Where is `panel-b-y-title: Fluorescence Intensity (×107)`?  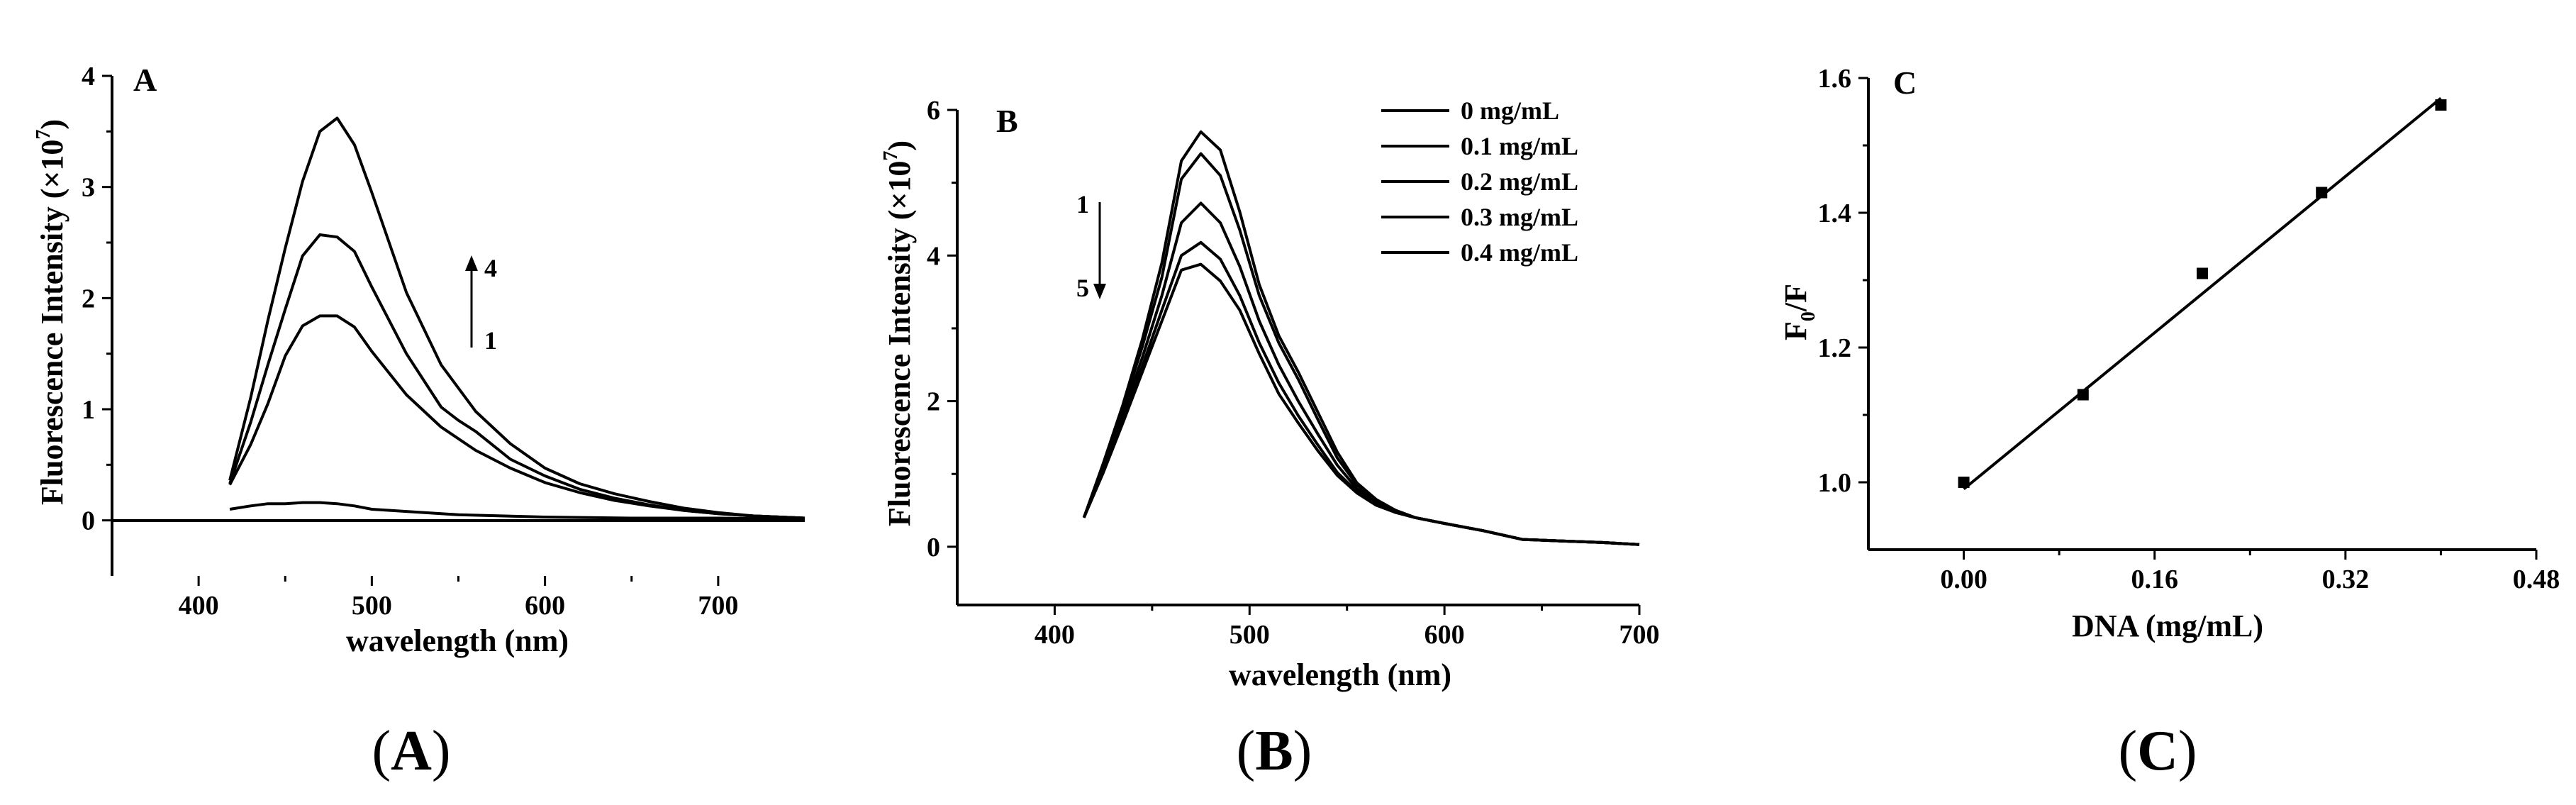
panel-b-y-title: Fluorescence Intensity (×107) is located at coordinates (898, 333).